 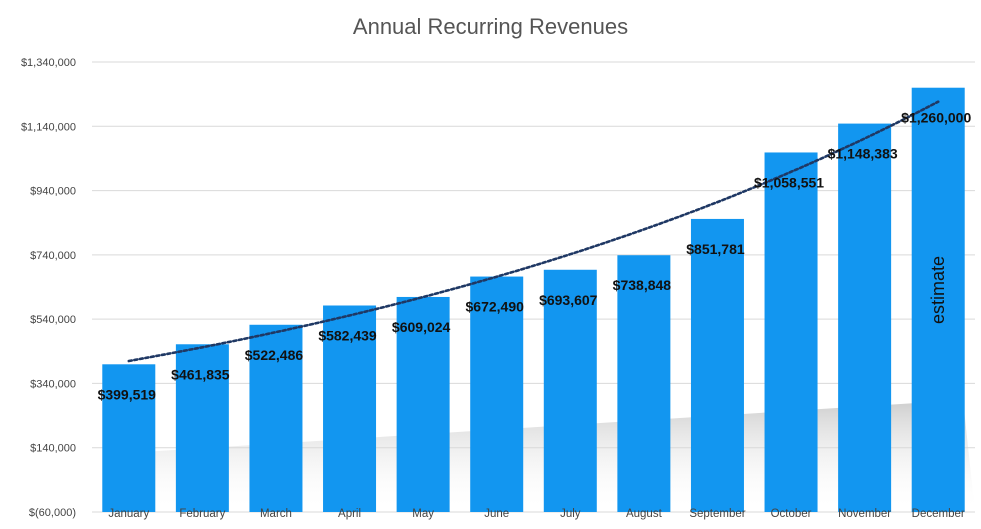 I want to click on x-tick-label: December, so click(x=938, y=514).